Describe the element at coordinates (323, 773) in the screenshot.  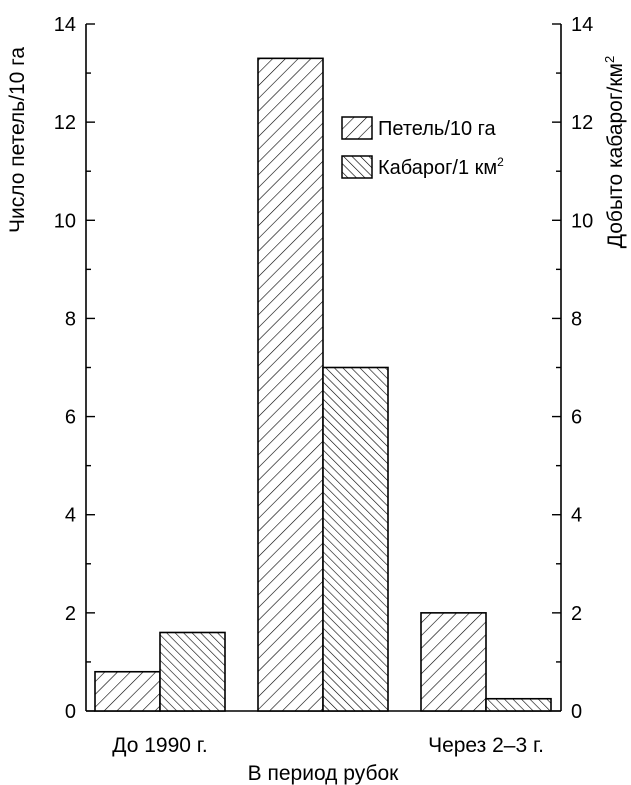
I see `category-label-2: В период рубок` at that location.